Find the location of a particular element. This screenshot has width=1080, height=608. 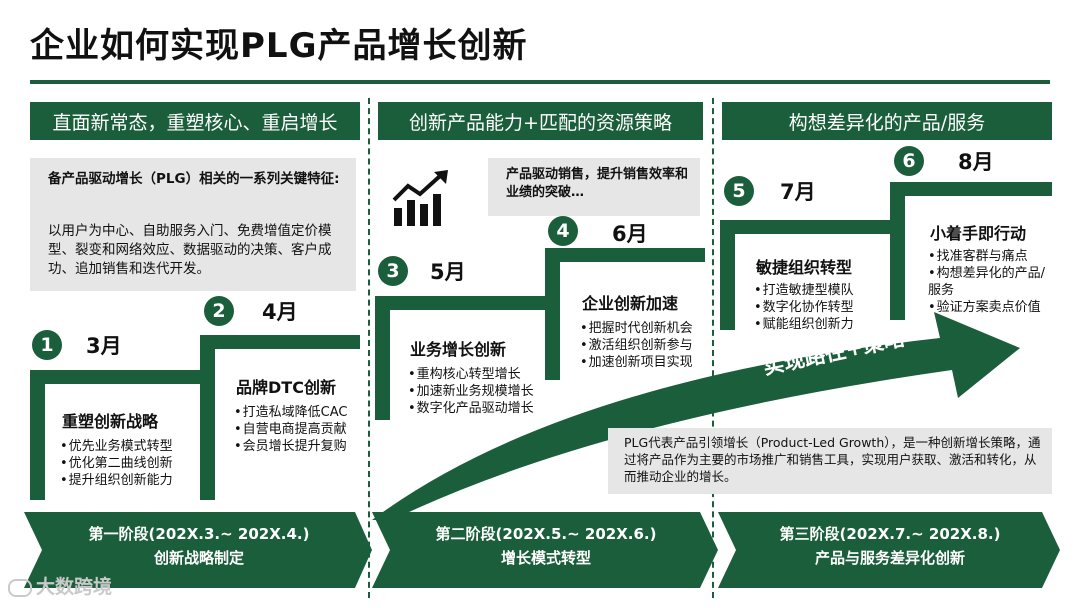

step-3-title: 业务增长创新 is located at coordinates (458, 349).